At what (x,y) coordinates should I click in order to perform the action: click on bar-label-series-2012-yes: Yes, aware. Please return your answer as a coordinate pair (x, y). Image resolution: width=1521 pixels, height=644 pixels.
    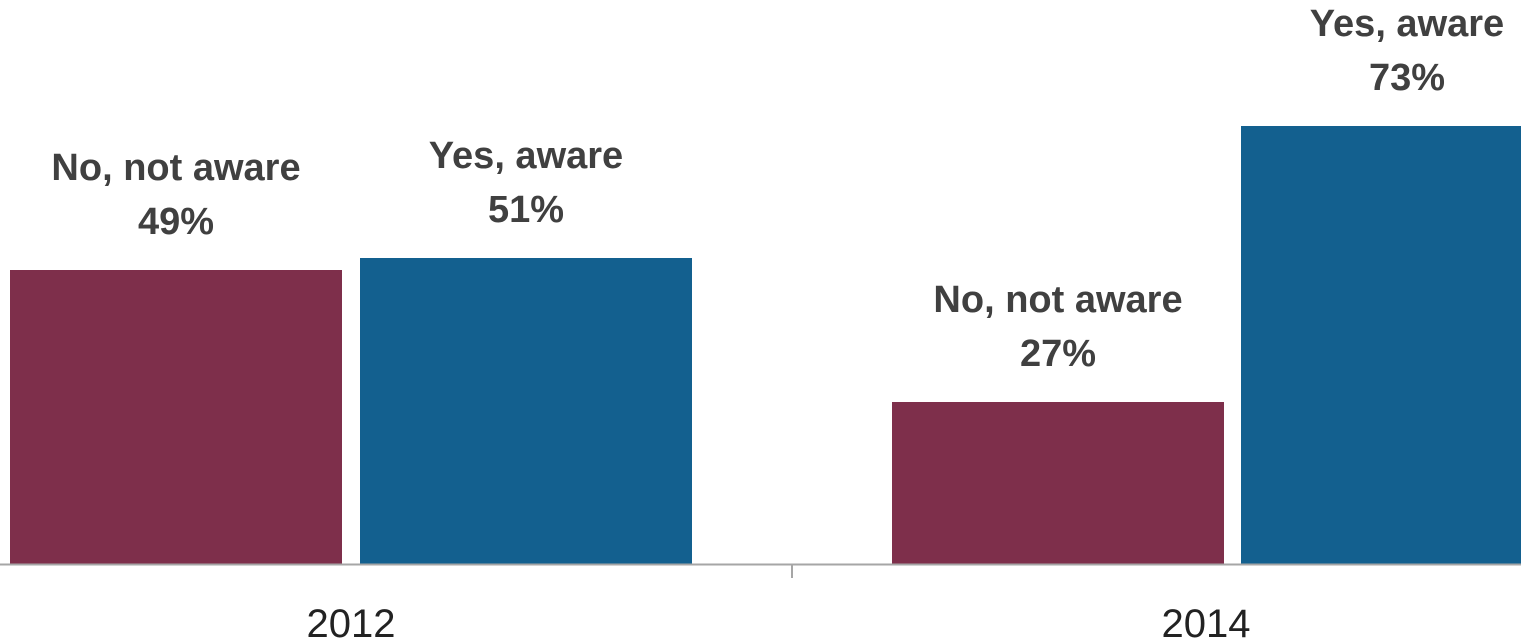
    Looking at the image, I should click on (526, 156).